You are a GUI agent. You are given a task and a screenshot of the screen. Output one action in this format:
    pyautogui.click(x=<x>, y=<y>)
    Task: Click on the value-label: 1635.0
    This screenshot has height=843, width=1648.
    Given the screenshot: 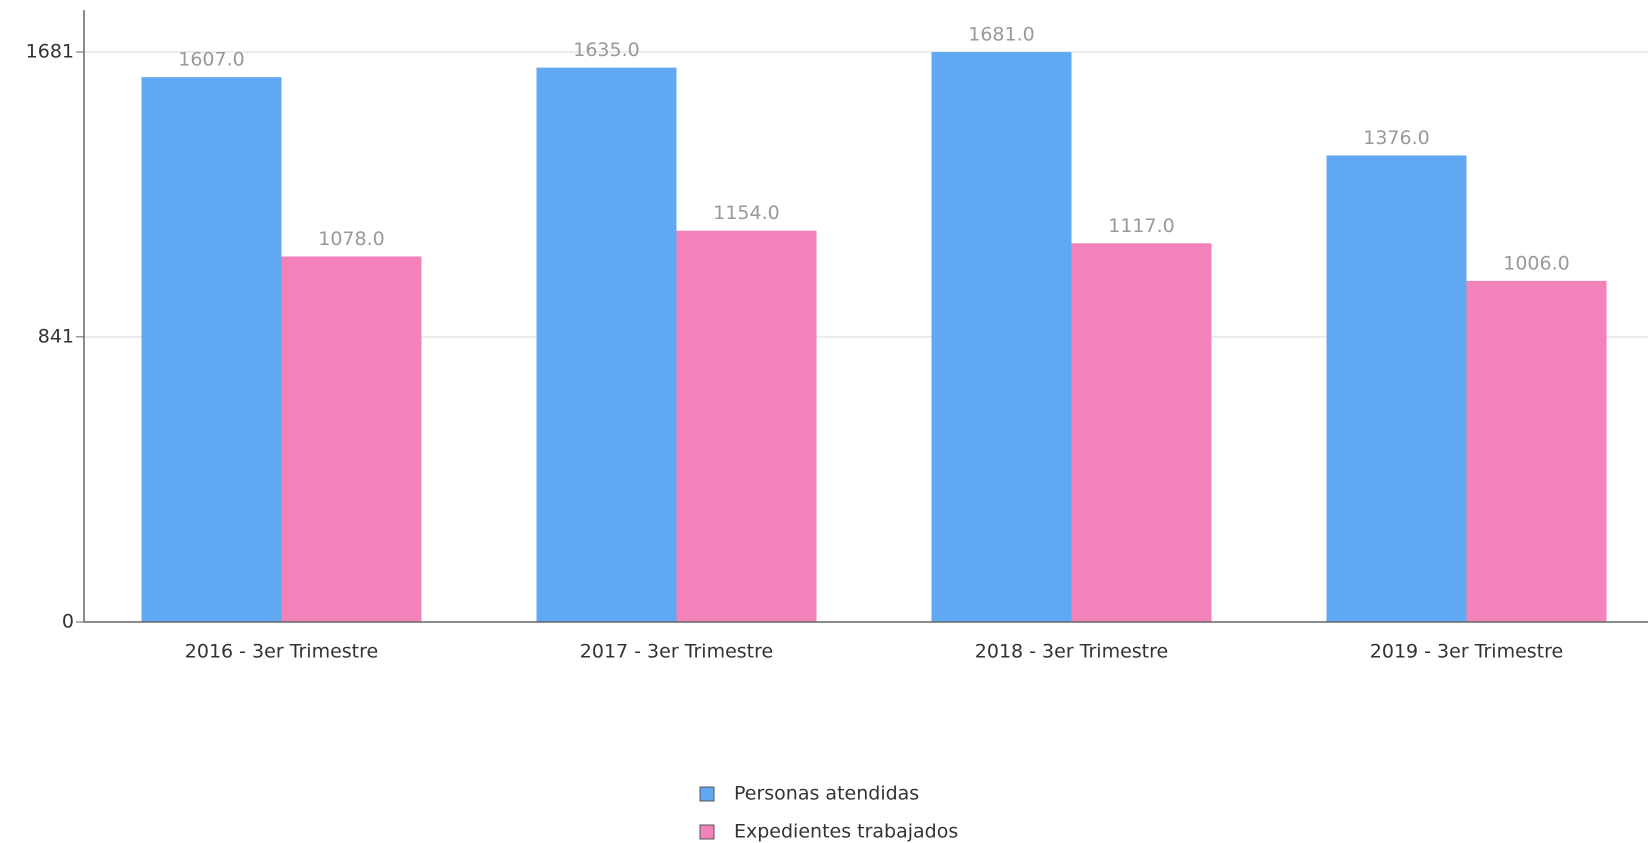 What is the action you would take?
    pyautogui.click(x=606, y=50)
    